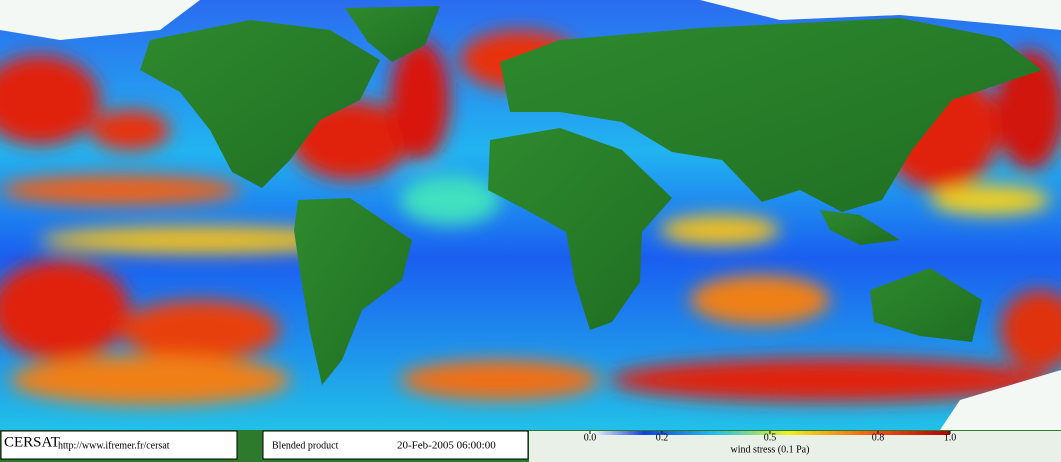 Image resolution: width=1061 pixels, height=462 pixels. What do you see at coordinates (32, 442) in the screenshot?
I see `logo: CERSAT` at bounding box center [32, 442].